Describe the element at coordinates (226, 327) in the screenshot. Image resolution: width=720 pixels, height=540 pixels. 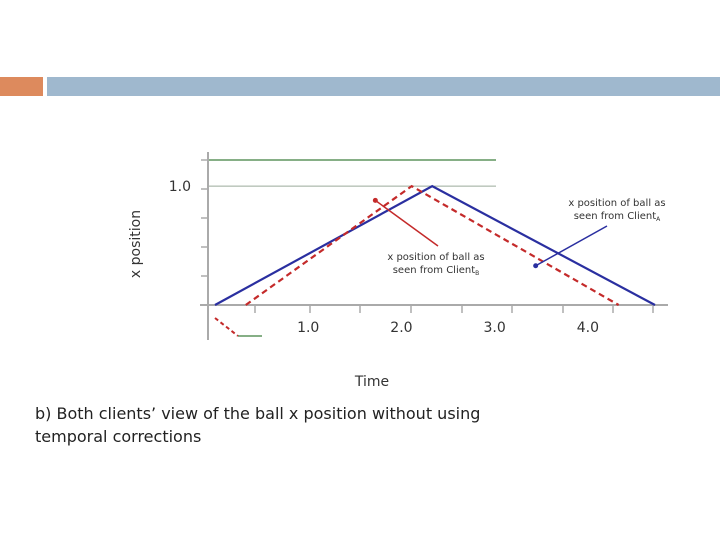
I see `legend-mark-clientB` at that location.